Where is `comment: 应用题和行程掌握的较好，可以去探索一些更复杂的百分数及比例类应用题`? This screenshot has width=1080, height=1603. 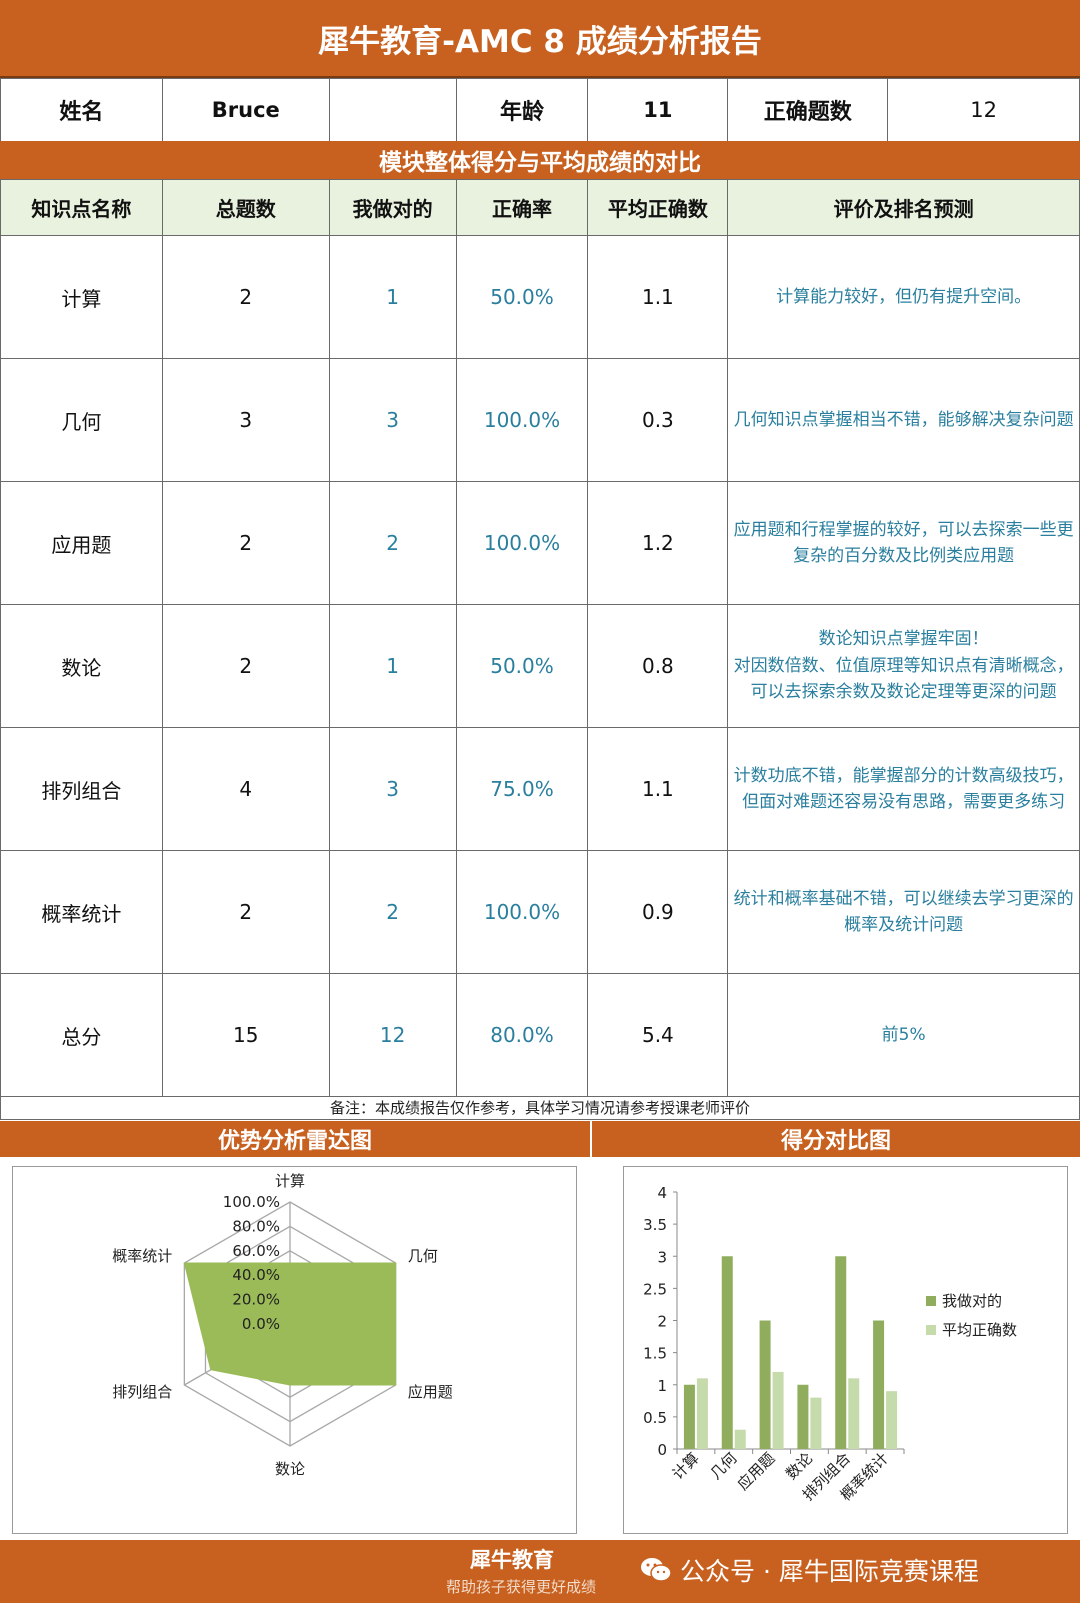
comment: 应用题和行程掌握的较好，可以去探索一些更复杂的百分数及比例类应用题 is located at coordinates (903, 543).